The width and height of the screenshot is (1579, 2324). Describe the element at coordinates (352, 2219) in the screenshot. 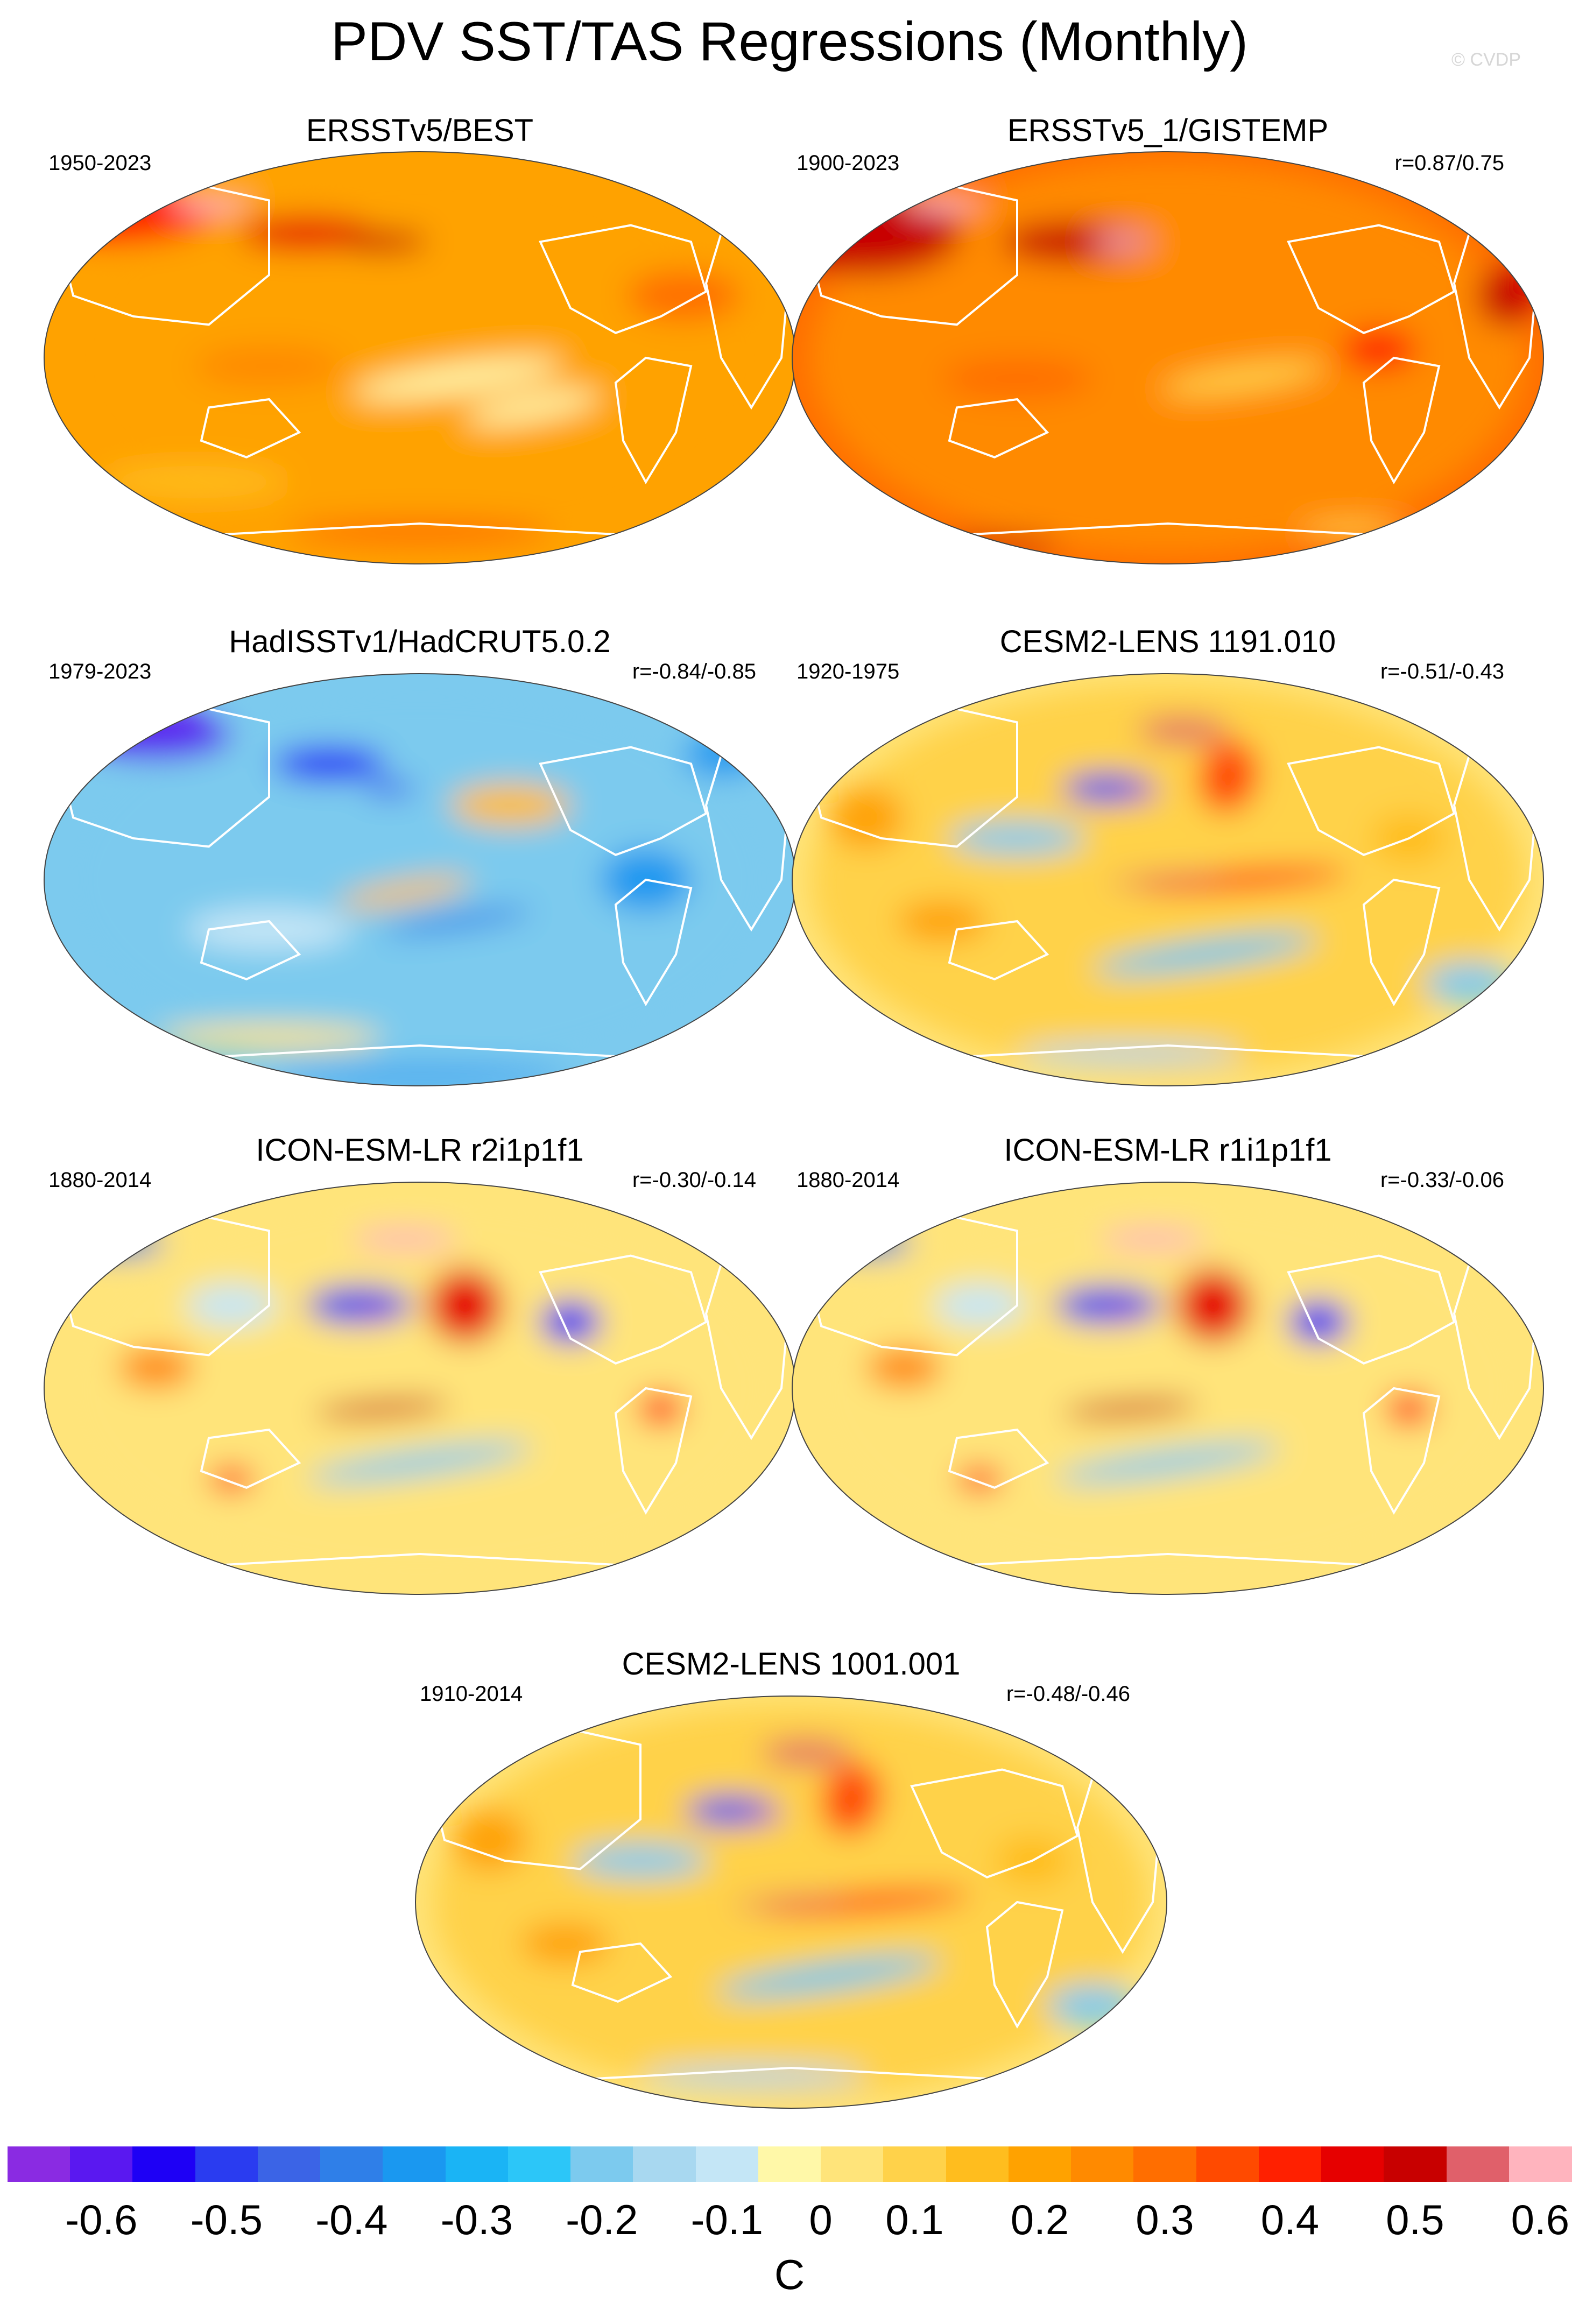

I see `colorbar-tick: -0.4` at that location.